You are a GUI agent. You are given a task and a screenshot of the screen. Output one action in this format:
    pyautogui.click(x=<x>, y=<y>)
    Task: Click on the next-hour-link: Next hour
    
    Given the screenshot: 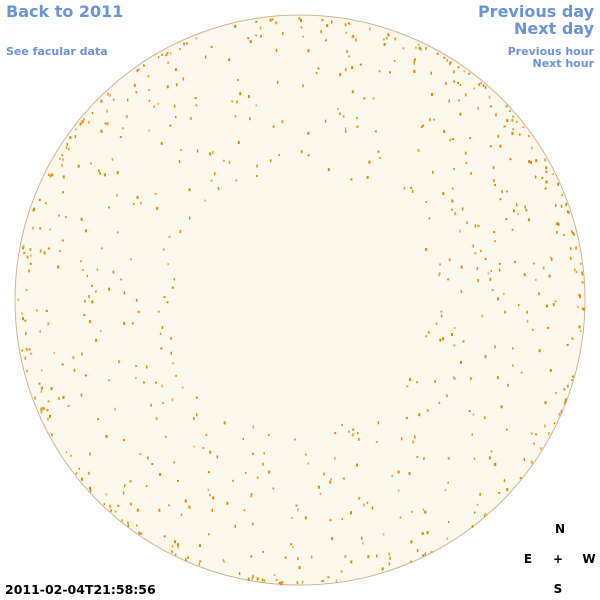 What is the action you would take?
    pyautogui.click(x=563, y=63)
    